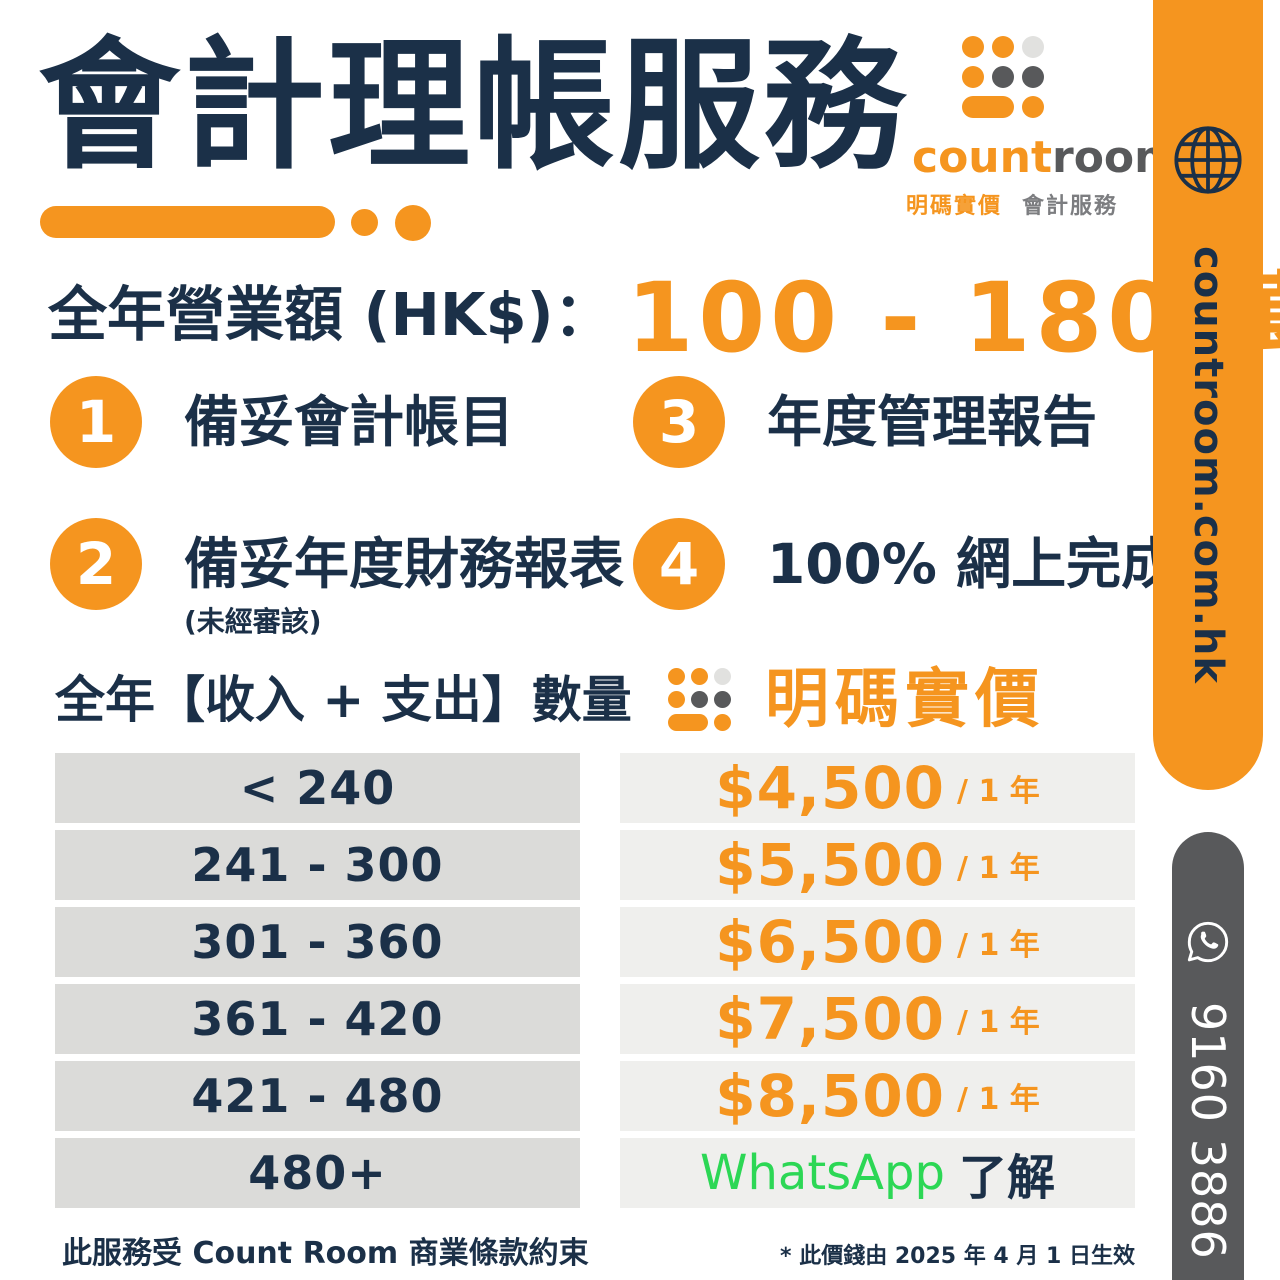 The image size is (1280, 1280). What do you see at coordinates (404, 564) in the screenshot?
I see `feature-2-text: 備妥年度財務報表` at bounding box center [404, 564].